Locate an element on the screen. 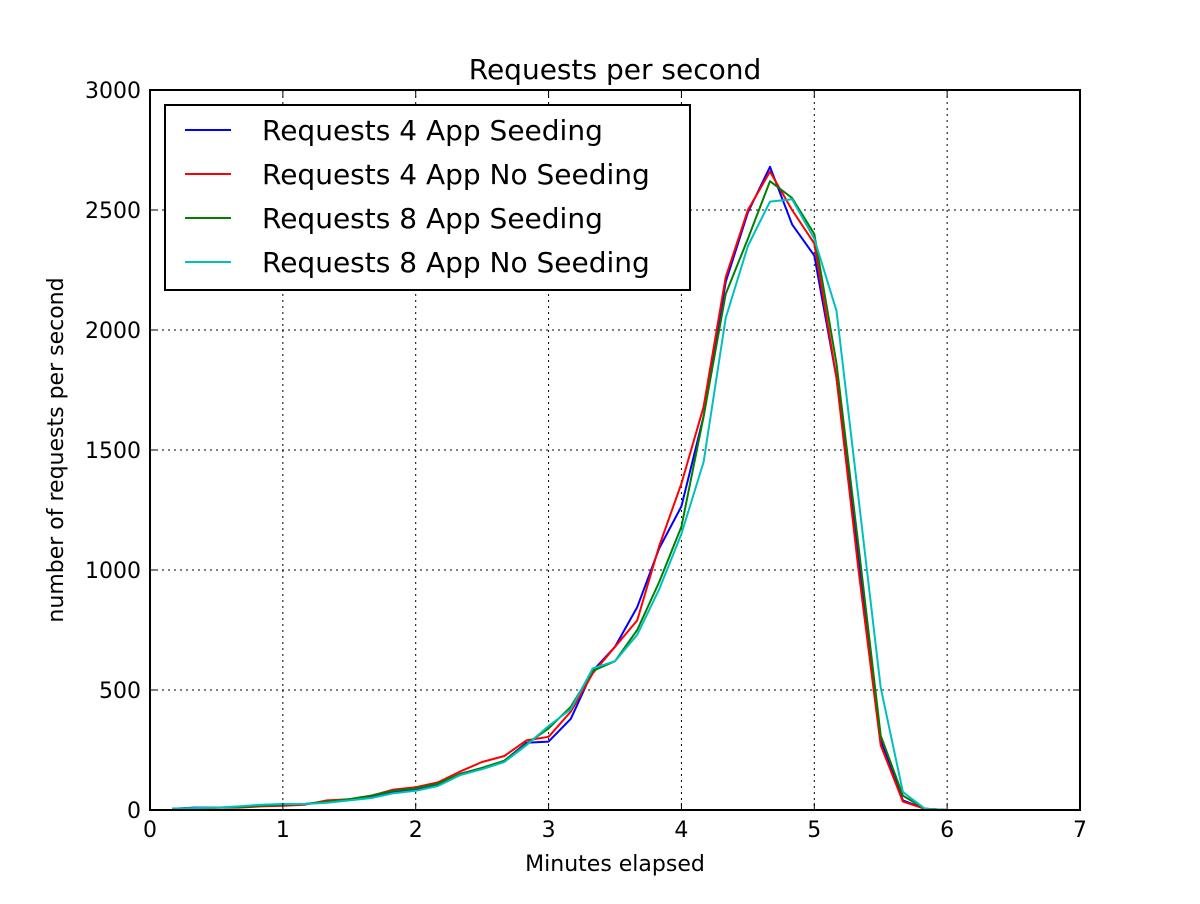  y-tick-label: 2000 is located at coordinates (113, 331).